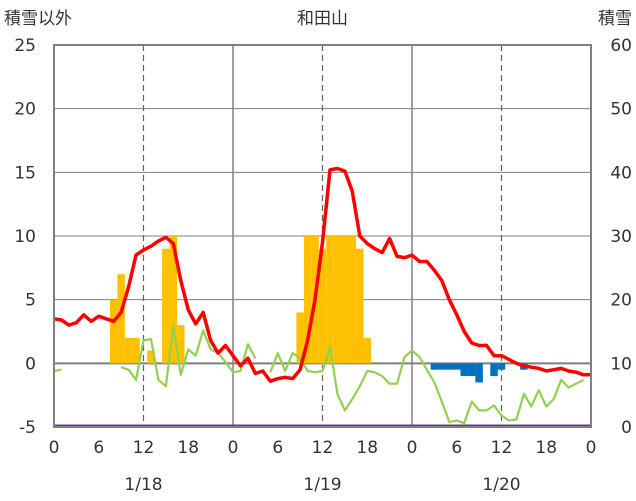 This screenshot has width=636, height=501. I want to click on left-axis-title: 積雪以外, so click(38, 19).